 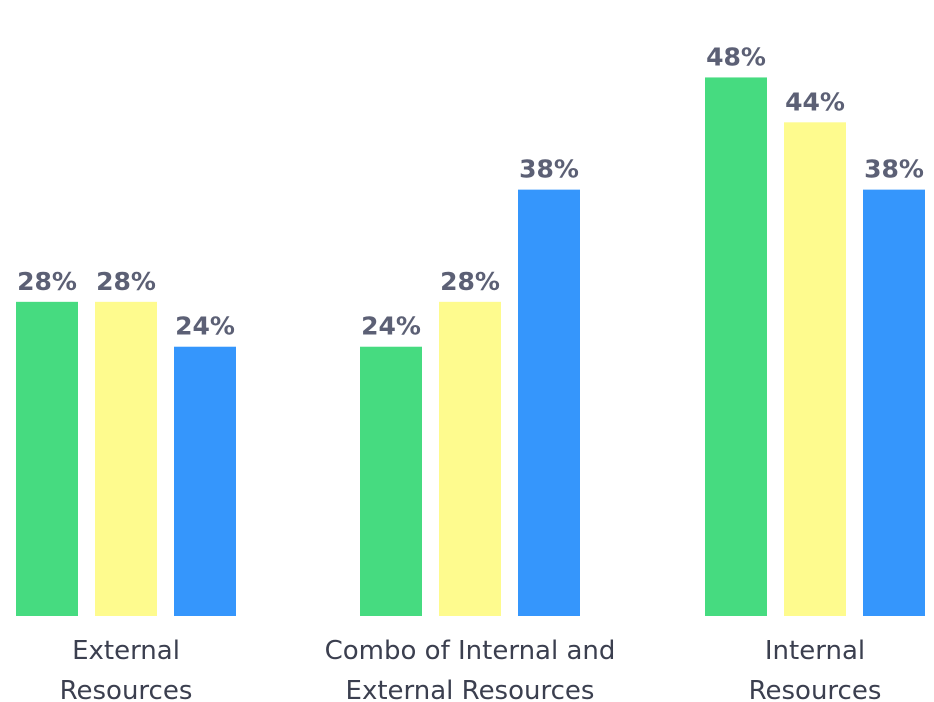 I want to click on category-label-3-line-2: Resources, so click(x=815, y=689).